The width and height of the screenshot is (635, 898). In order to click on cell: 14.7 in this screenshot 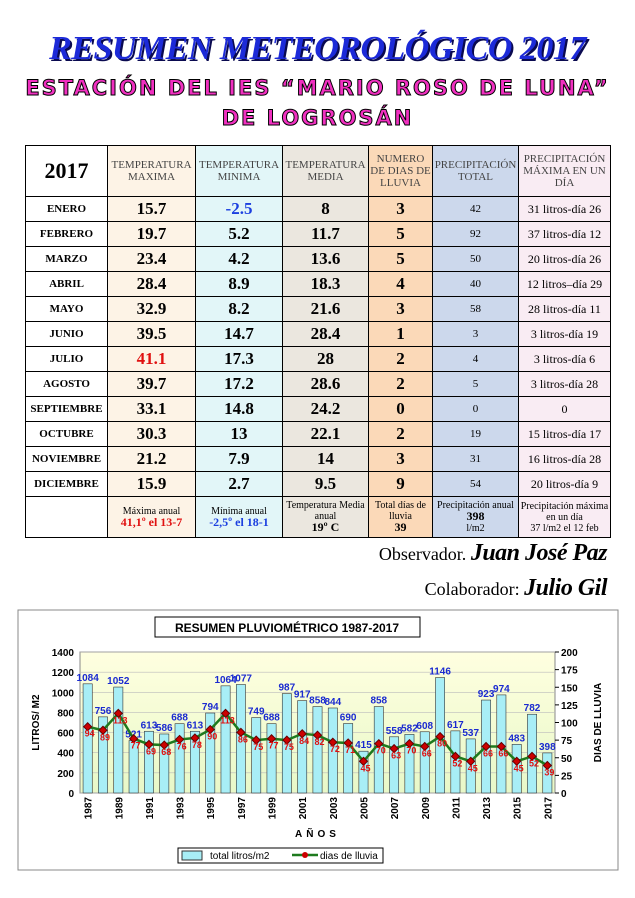, I will do `click(239, 334)`.